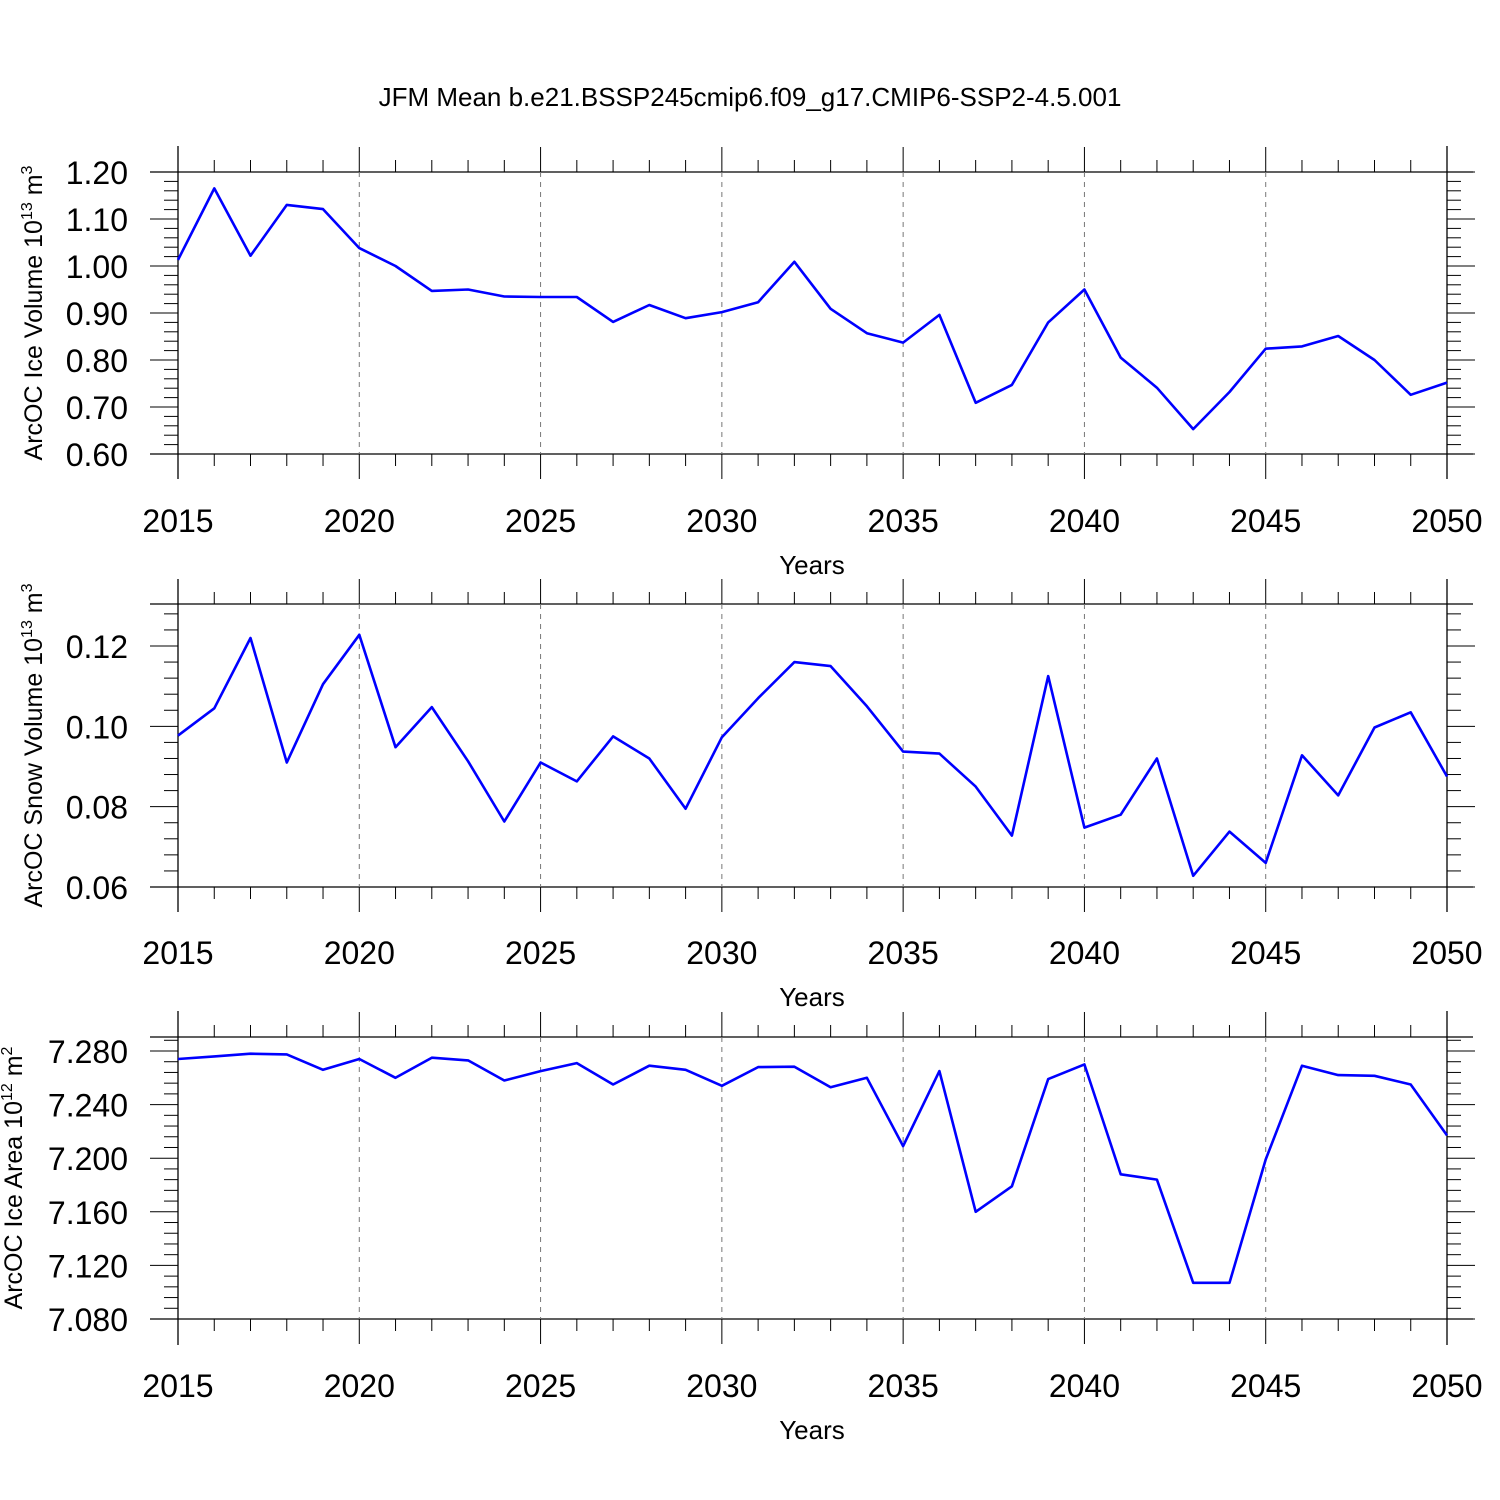  What do you see at coordinates (33, 312) in the screenshot?
I see `y-axis-title: ArcOC Ice Volume 1013 m3` at bounding box center [33, 312].